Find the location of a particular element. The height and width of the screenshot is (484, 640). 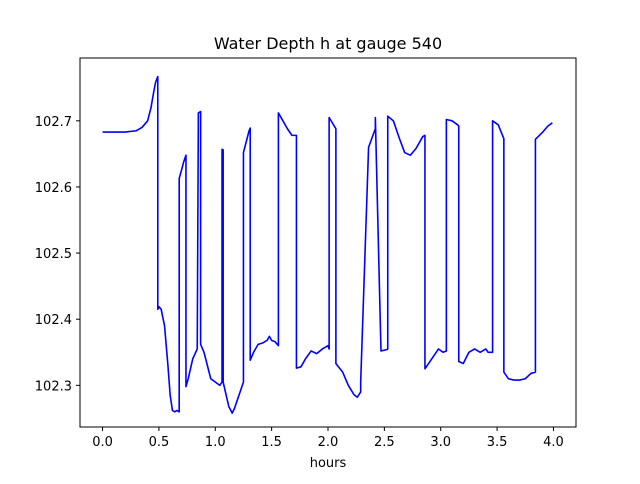

y-tick-label: 102.4 is located at coordinates (53, 320).